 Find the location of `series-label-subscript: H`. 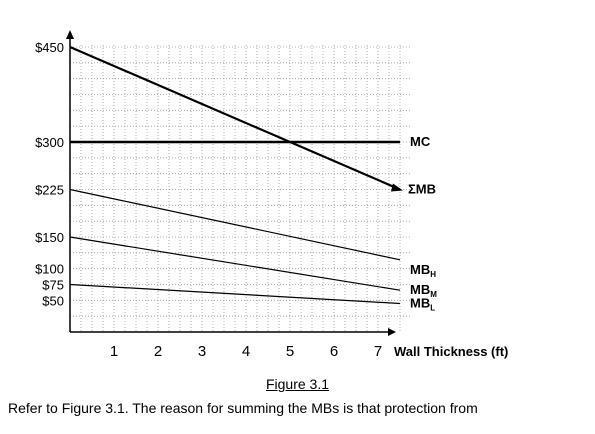

series-label-subscript: H is located at coordinates (433, 274).